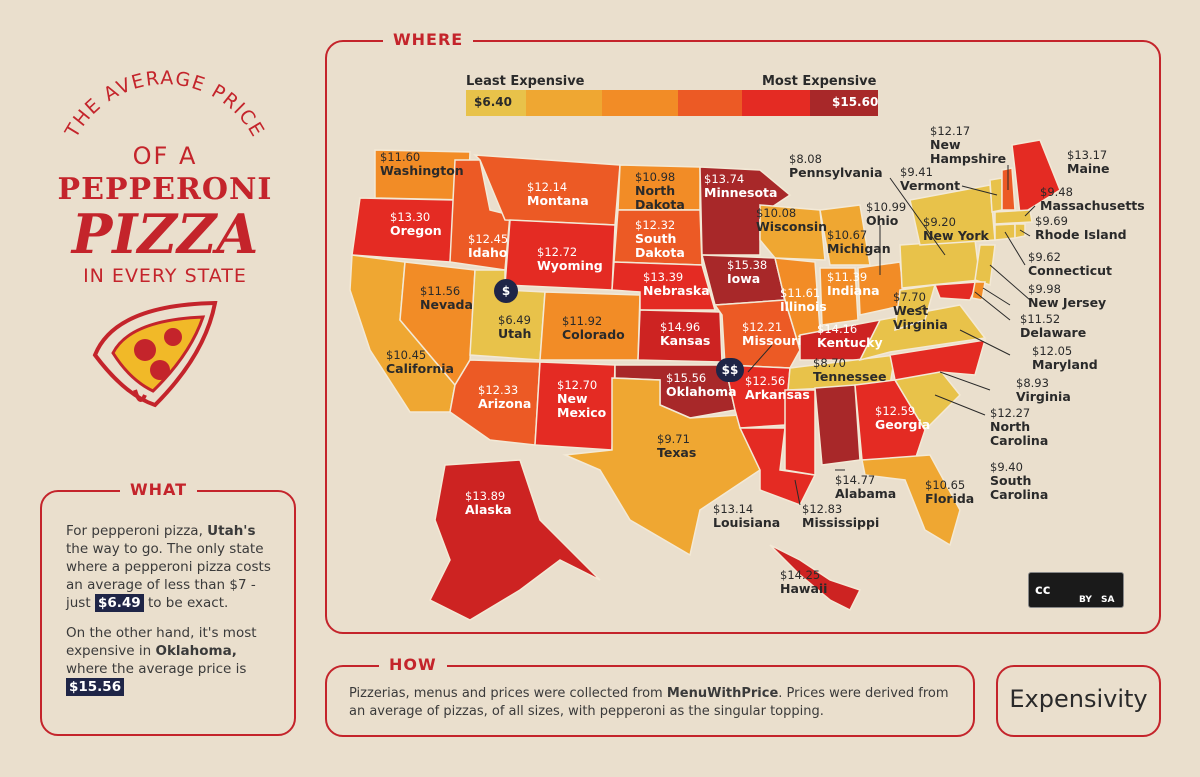 Image resolution: width=1200 pixels, height=777 pixels. Describe the element at coordinates (416, 224) in the screenshot. I see `label-oregon: $13.30 Oregon` at that location.